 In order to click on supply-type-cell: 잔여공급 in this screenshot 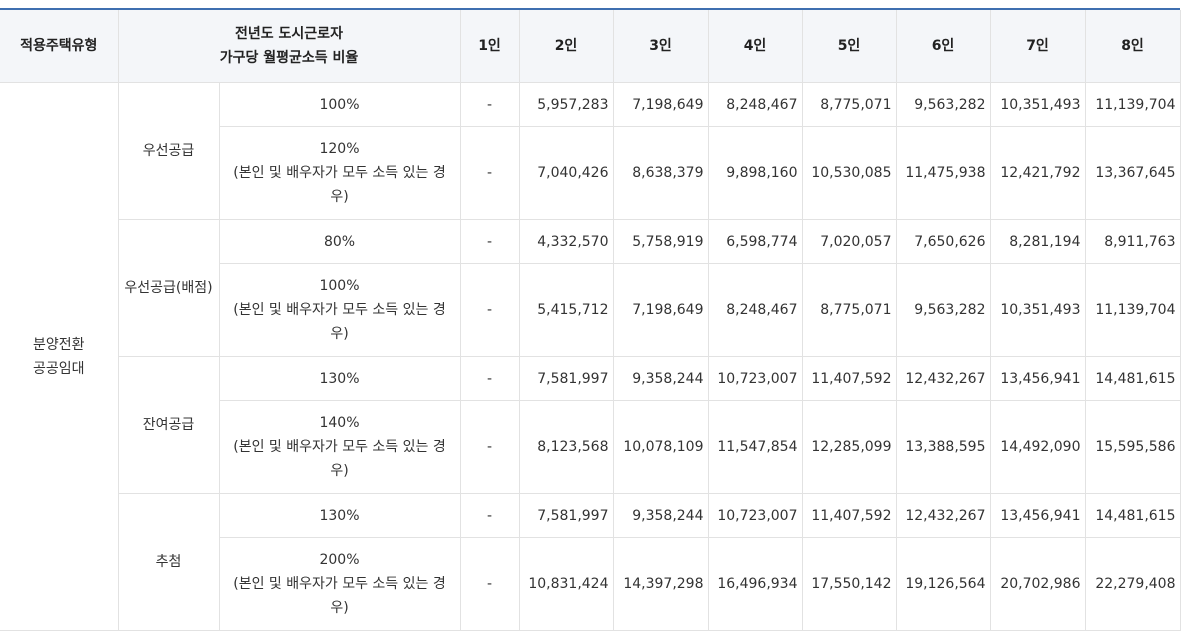, I will do `click(168, 425)`.